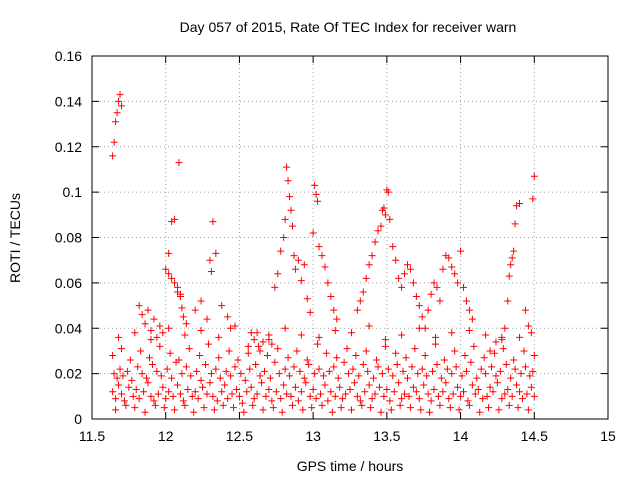  What do you see at coordinates (68, 238) in the screenshot?
I see `y-tick-label: 0.08` at bounding box center [68, 238].